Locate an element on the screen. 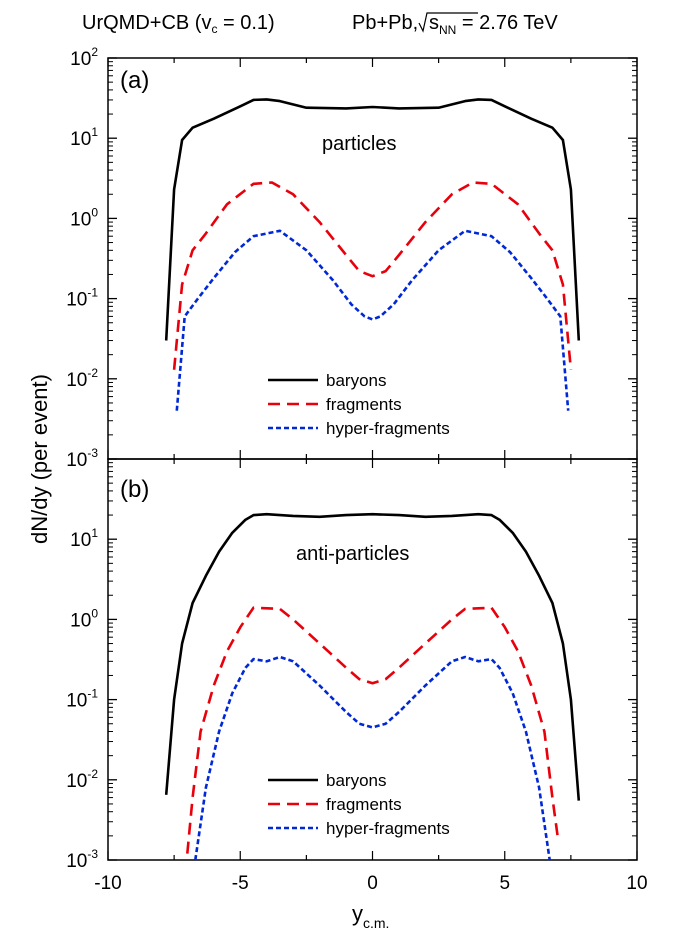  panel-a-legend: baryons fragments hyper-fragments is located at coordinates (359, 404).